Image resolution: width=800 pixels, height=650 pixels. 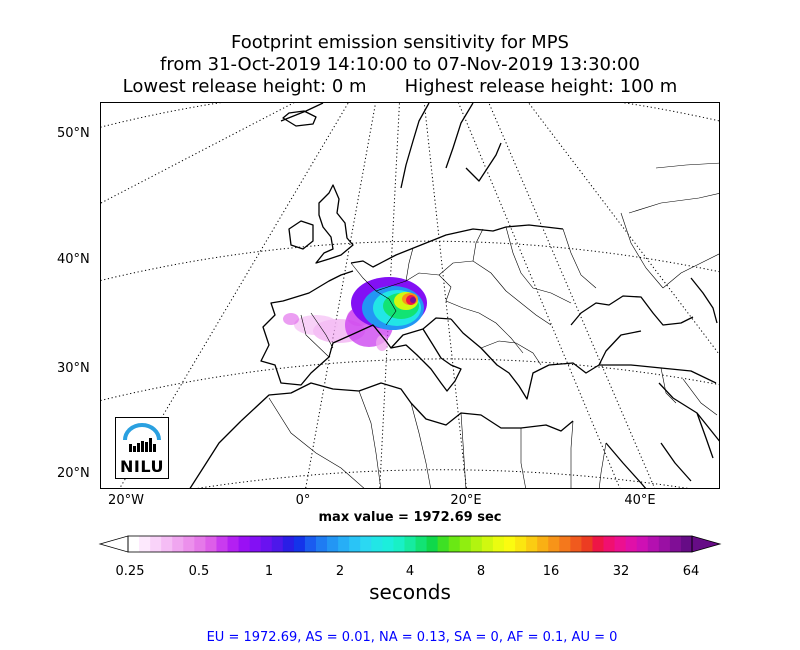 What do you see at coordinates (658, 374) in the screenshot?
I see `turkey-coast` at bounding box center [658, 374].